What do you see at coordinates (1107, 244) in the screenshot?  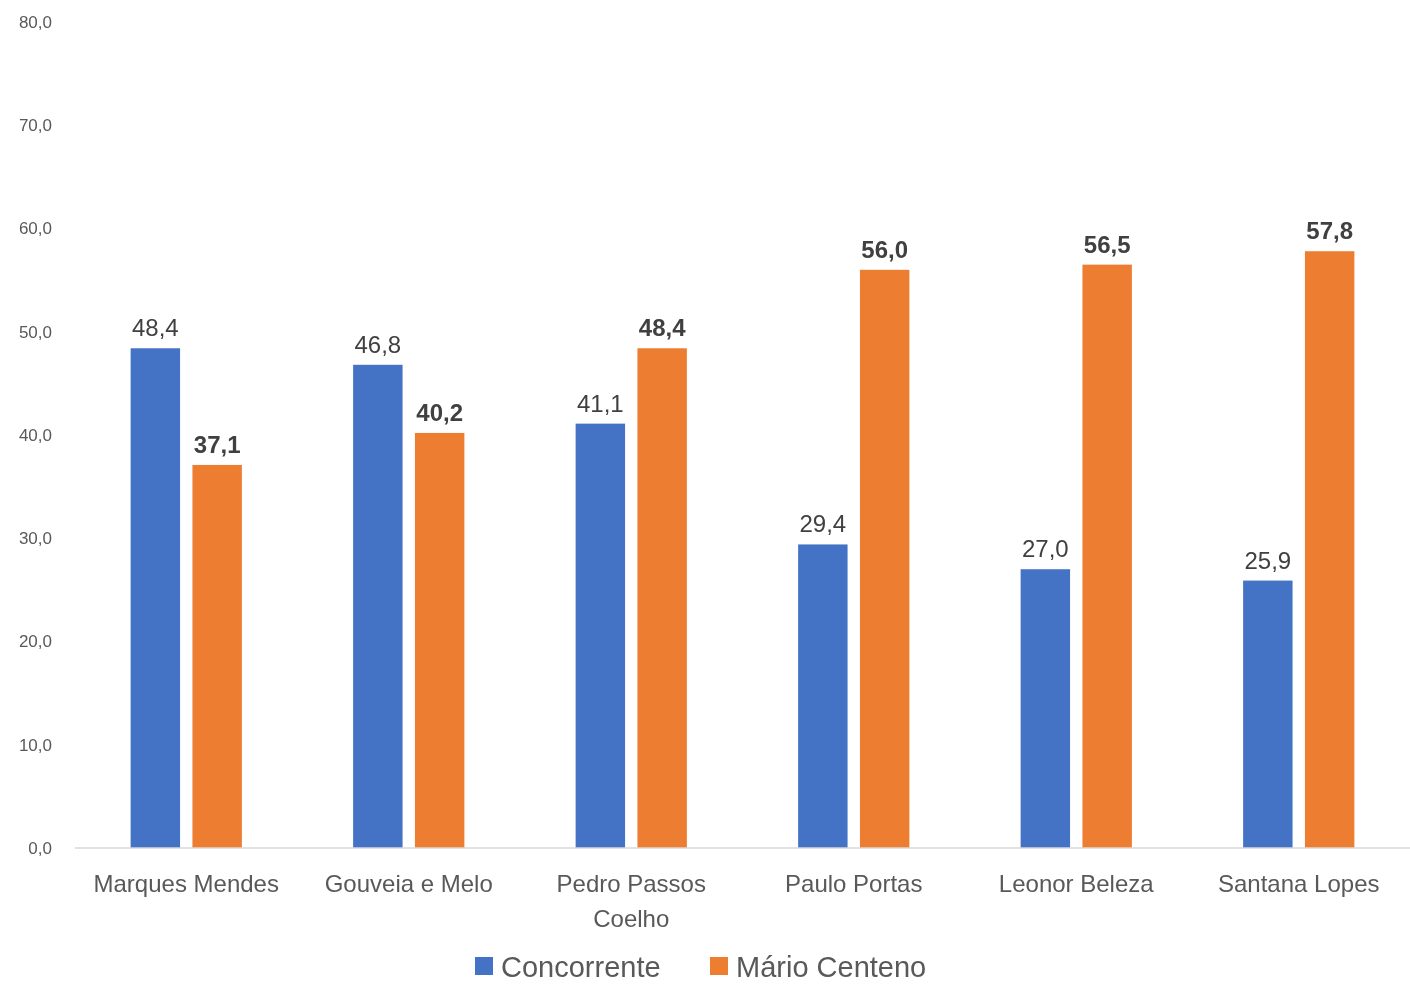 I see `data-label: 56,5` at bounding box center [1107, 244].